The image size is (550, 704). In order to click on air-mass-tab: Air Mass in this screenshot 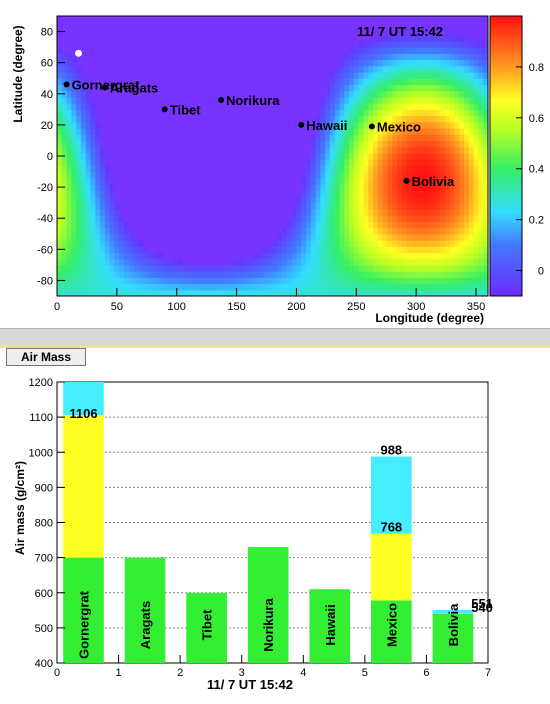, I will do `click(46, 357)`.